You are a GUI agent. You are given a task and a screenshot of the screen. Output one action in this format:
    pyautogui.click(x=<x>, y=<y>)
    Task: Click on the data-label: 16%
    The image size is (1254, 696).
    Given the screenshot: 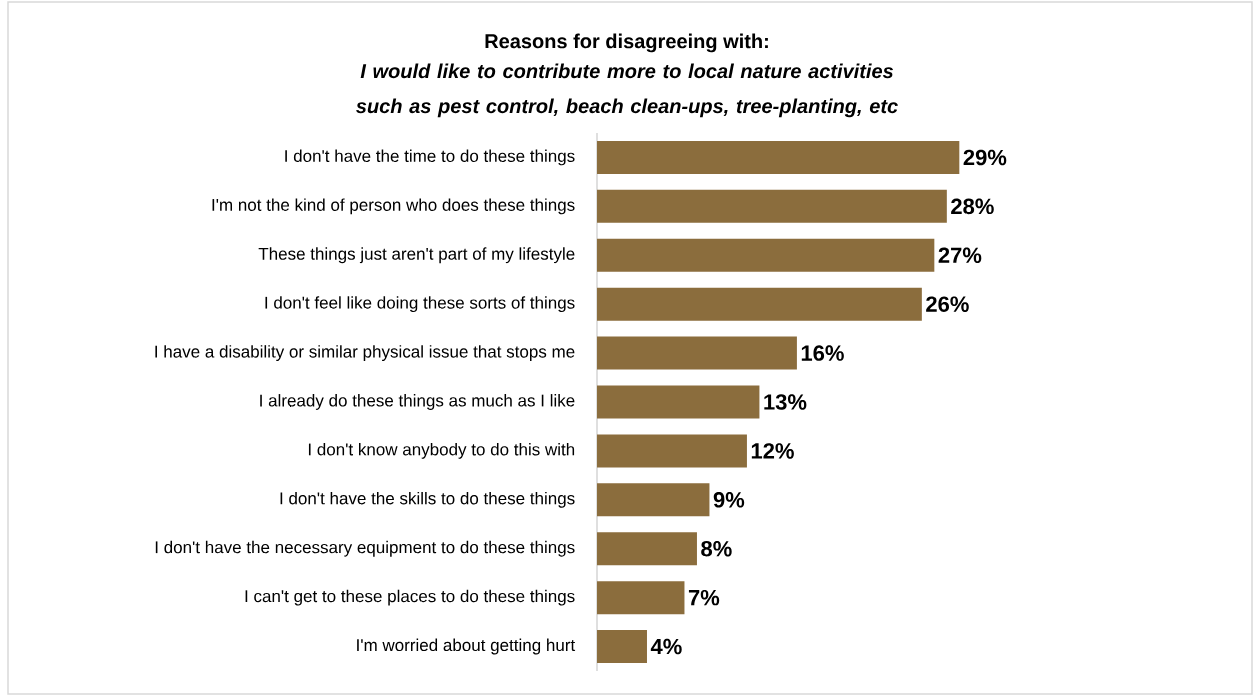 What is the action you would take?
    pyautogui.click(x=822, y=353)
    